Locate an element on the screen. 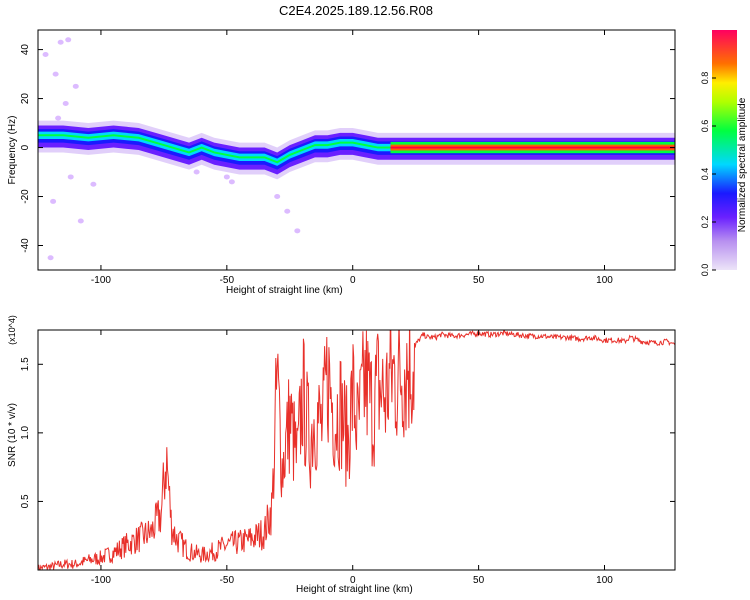 The height and width of the screenshot is (600, 750). top-y-tick-label: -20 is located at coordinates (25, 196).